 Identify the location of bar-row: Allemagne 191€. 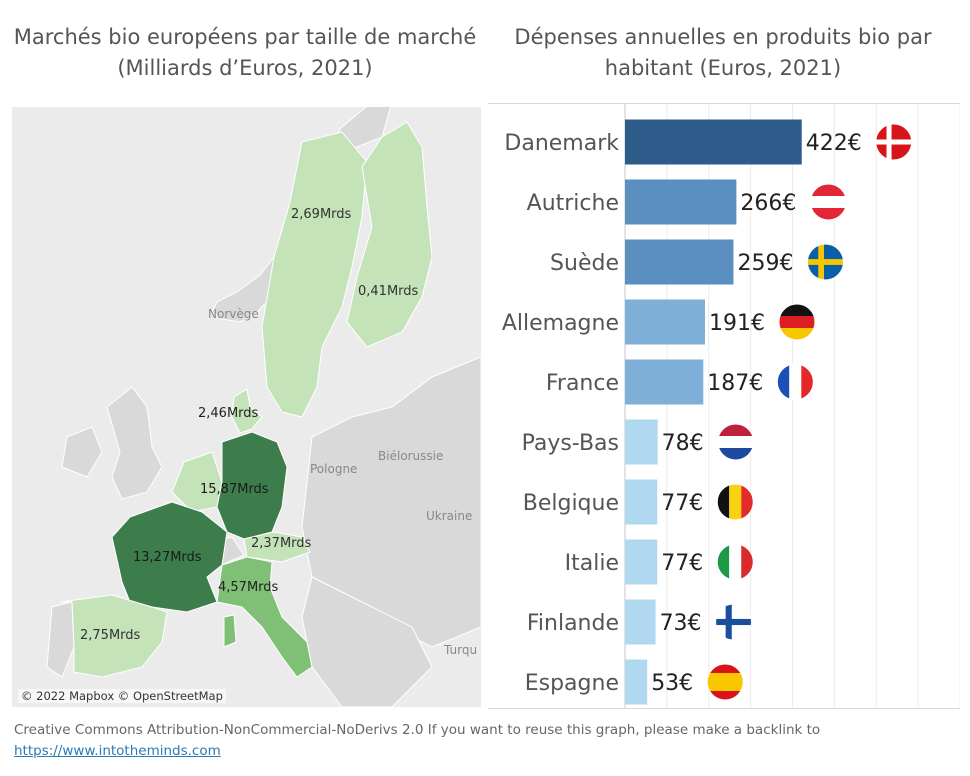
(659, 322).